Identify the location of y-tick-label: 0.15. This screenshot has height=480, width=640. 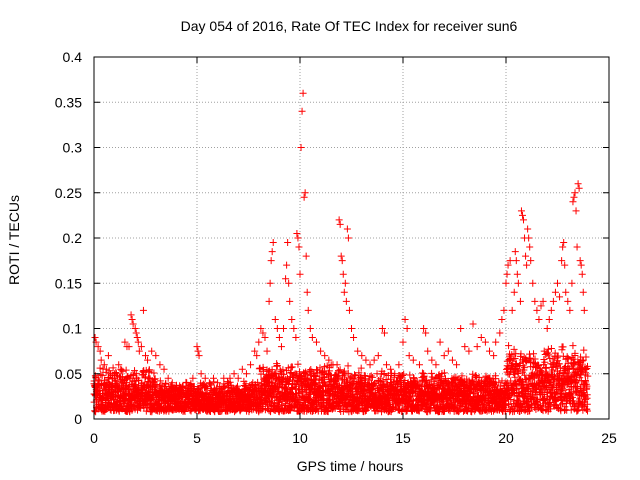
(68, 283).